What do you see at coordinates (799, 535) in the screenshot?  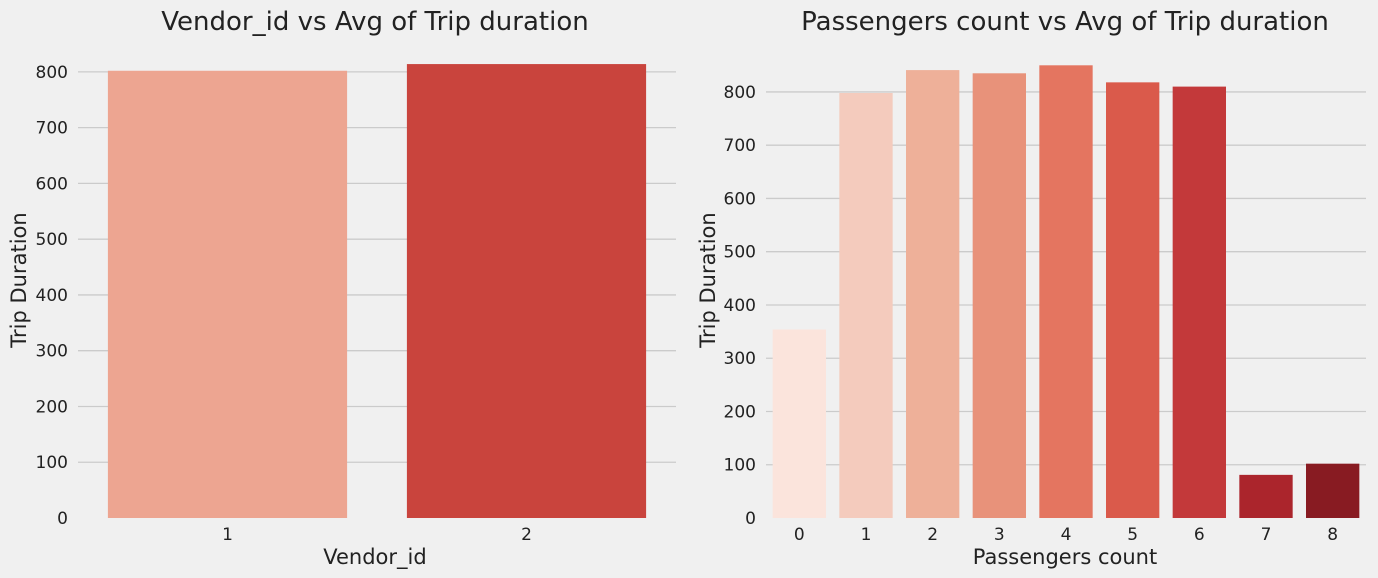 I see `x-tick-label: 0` at bounding box center [799, 535].